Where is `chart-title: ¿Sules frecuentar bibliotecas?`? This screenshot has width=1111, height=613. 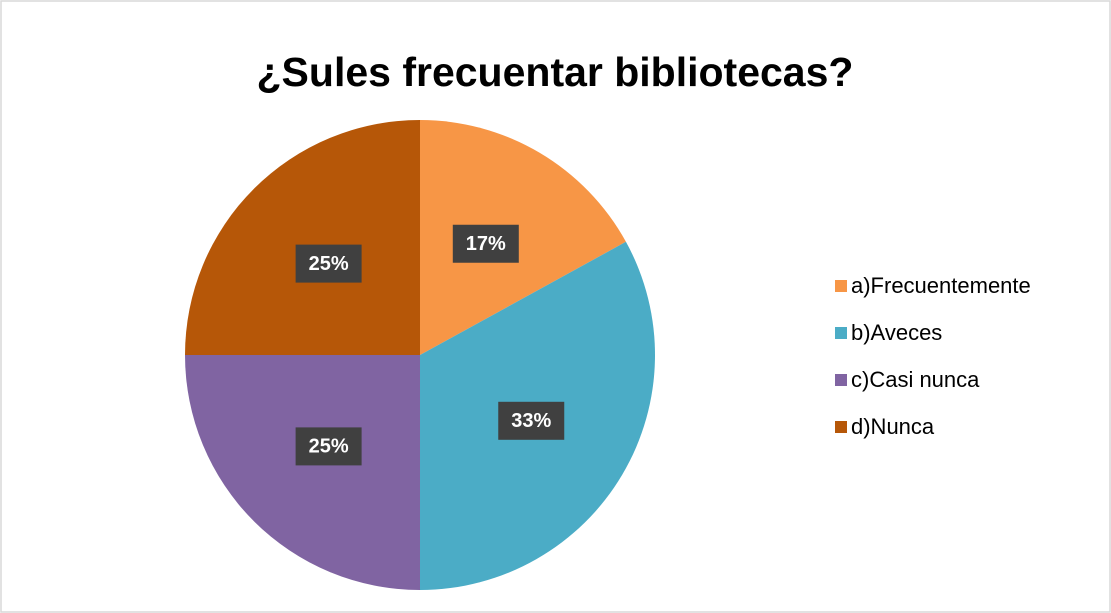 chart-title: ¿Sules frecuentar bibliotecas? is located at coordinates (555, 72).